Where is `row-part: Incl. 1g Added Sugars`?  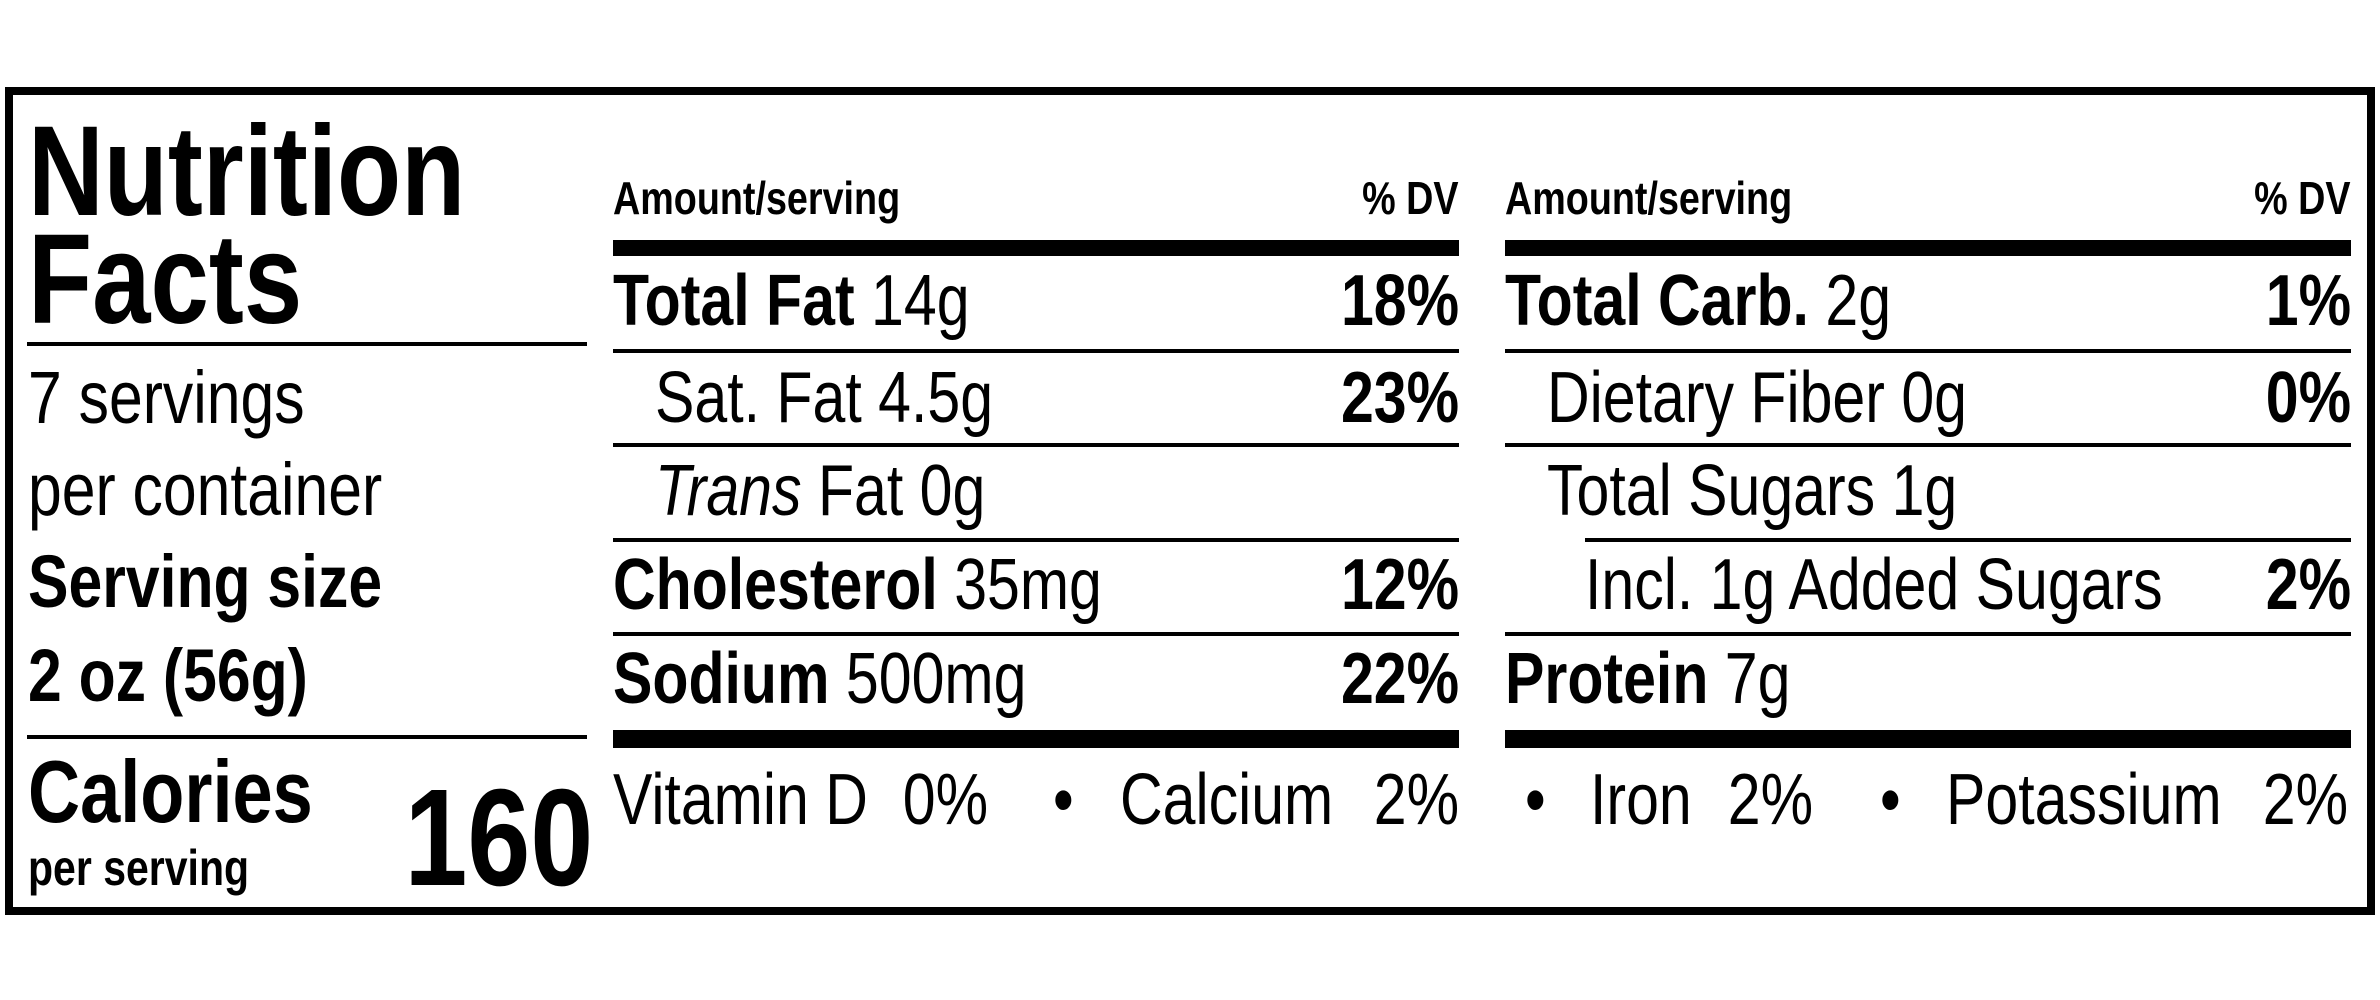 row-part: Incl. 1g Added Sugars is located at coordinates (1874, 585).